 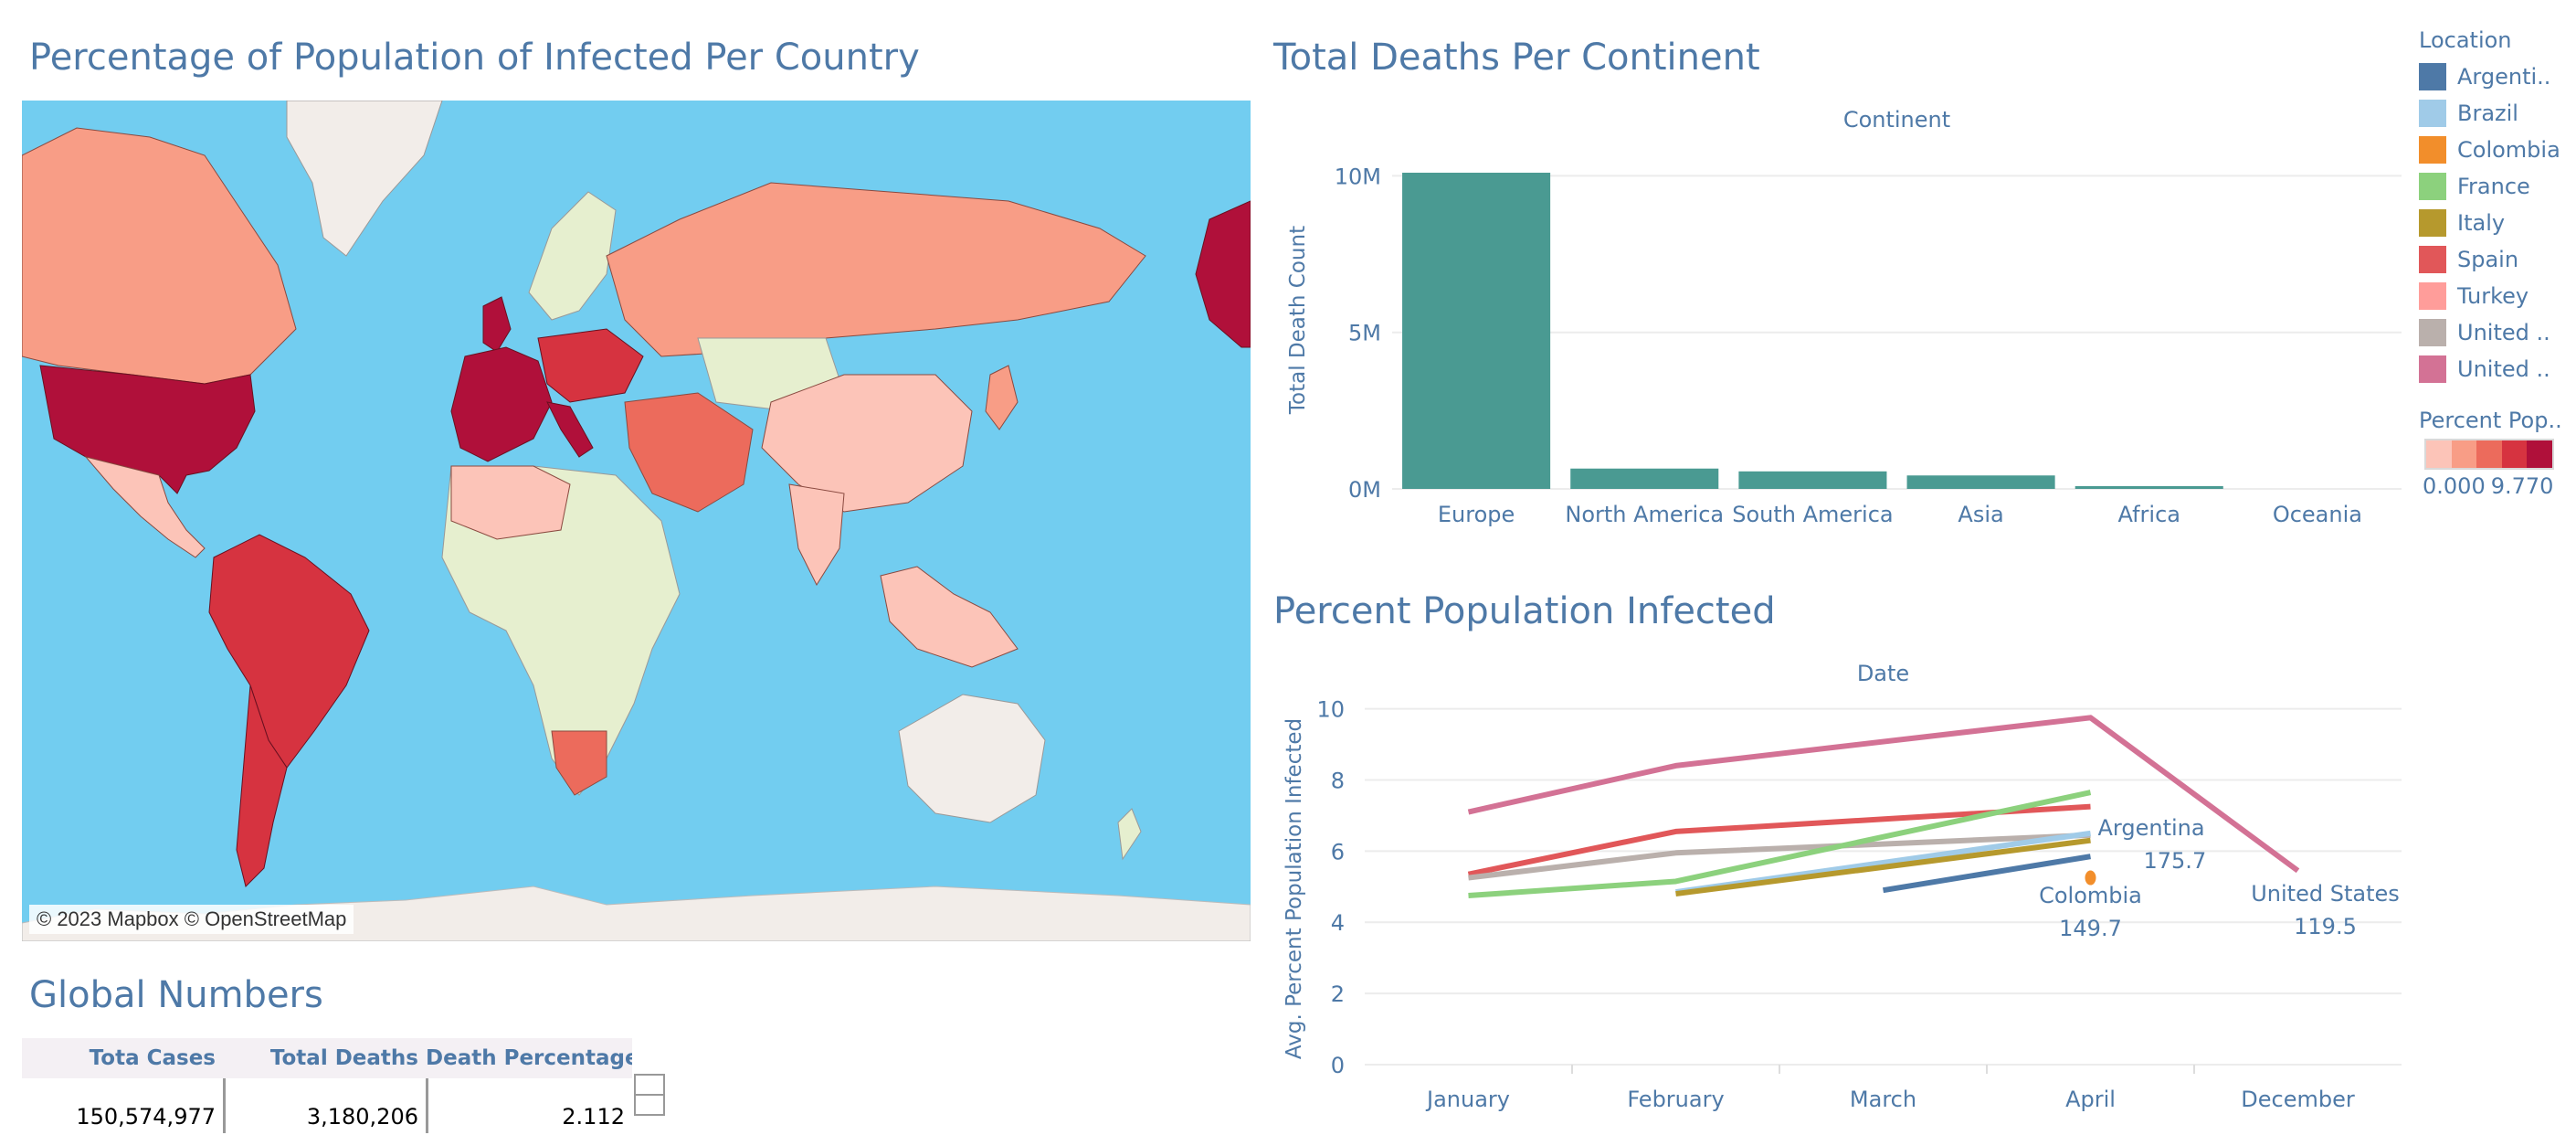 I want to click on brazil-shape, so click(x=289, y=651).